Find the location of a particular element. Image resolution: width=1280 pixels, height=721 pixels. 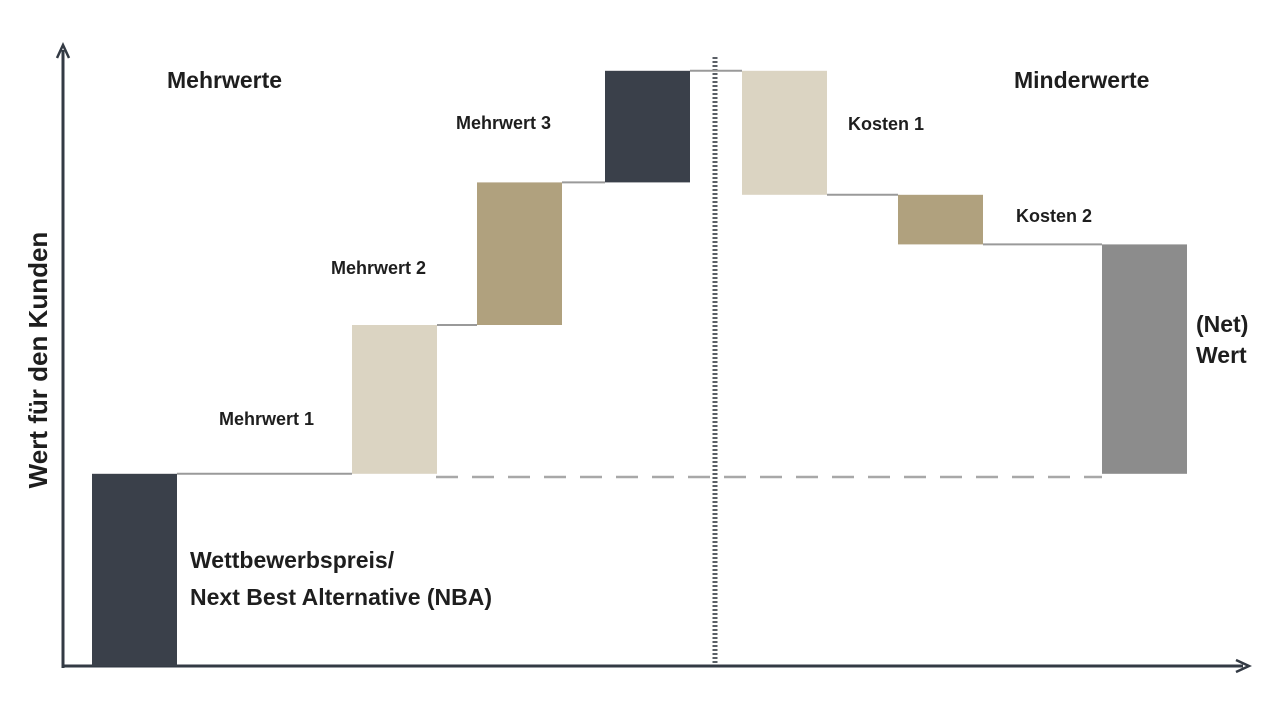

section-label-minderwerte: Minderwerte is located at coordinates (1081, 80).